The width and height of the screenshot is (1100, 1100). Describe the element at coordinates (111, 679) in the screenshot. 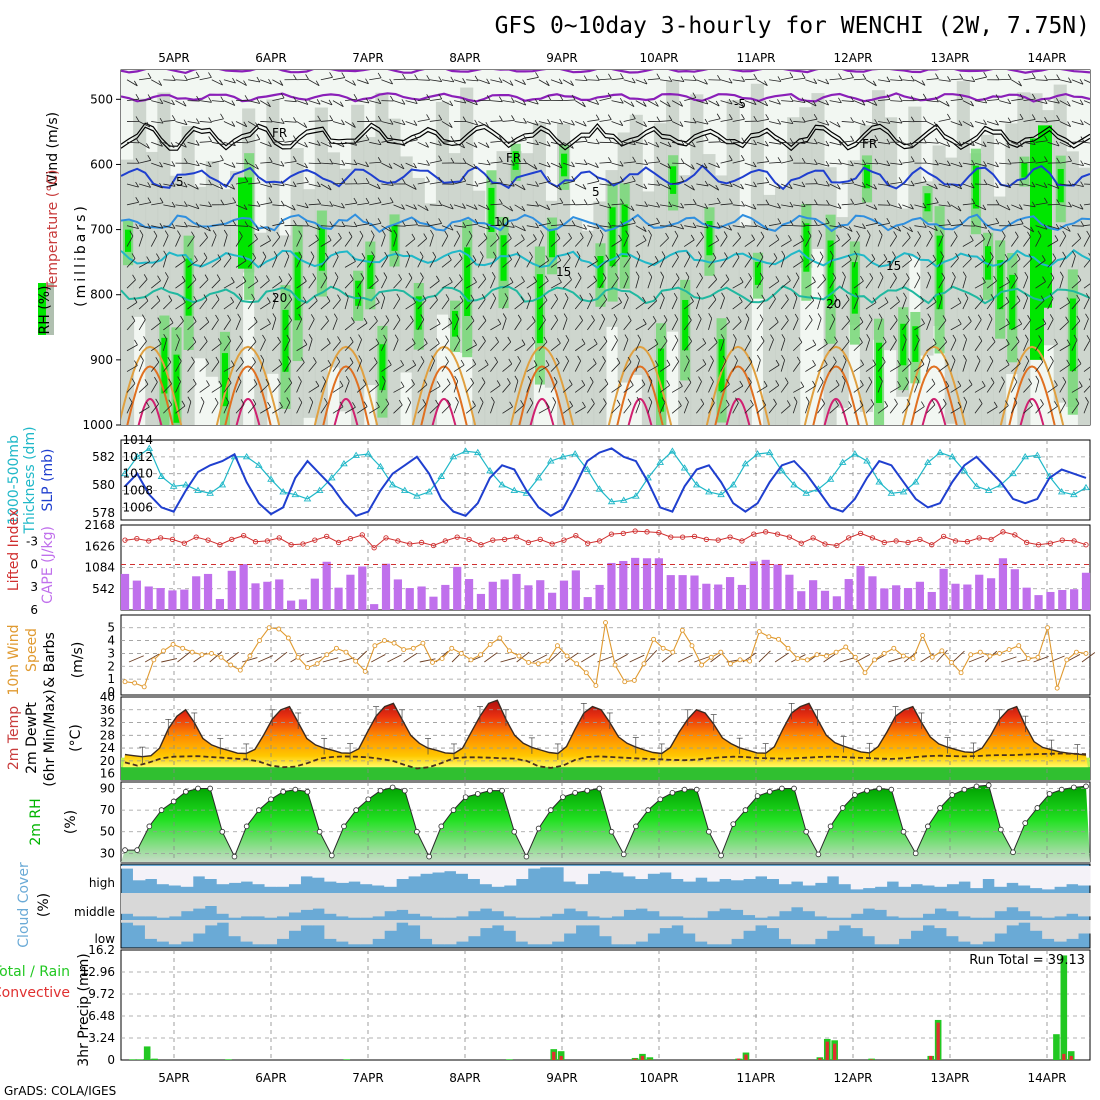

I see `wind-tick-label: 1` at that location.